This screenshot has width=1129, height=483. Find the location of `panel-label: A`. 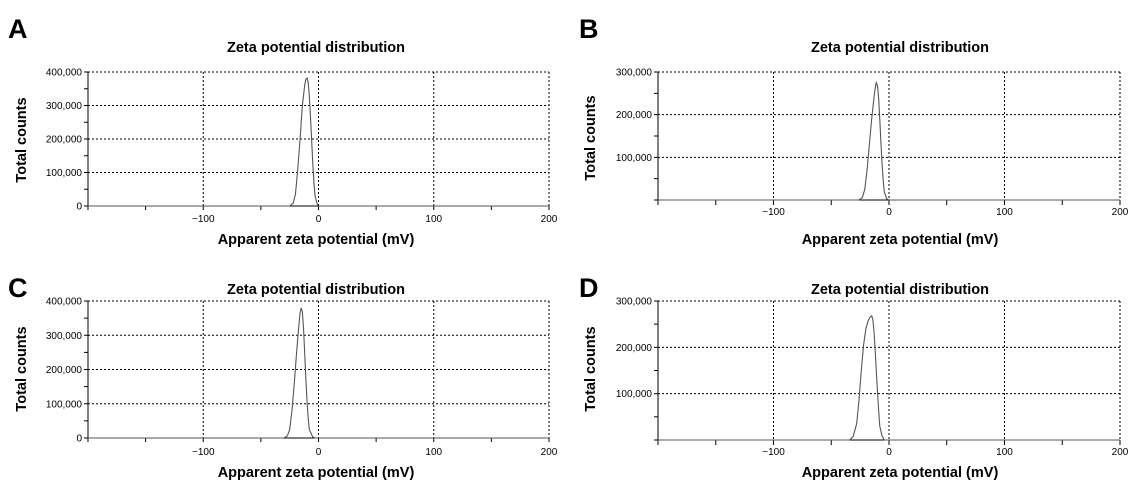

panel-label: A is located at coordinates (18, 29).